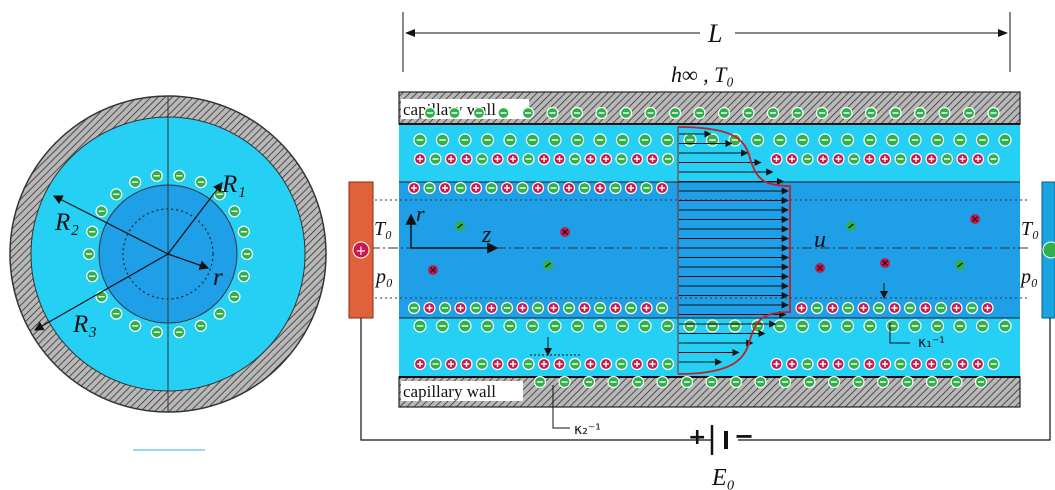 Image resolution: width=1055 pixels, height=490 pixels. What do you see at coordinates (84, 324) in the screenshot?
I see `label-R3: R₃` at bounding box center [84, 324].